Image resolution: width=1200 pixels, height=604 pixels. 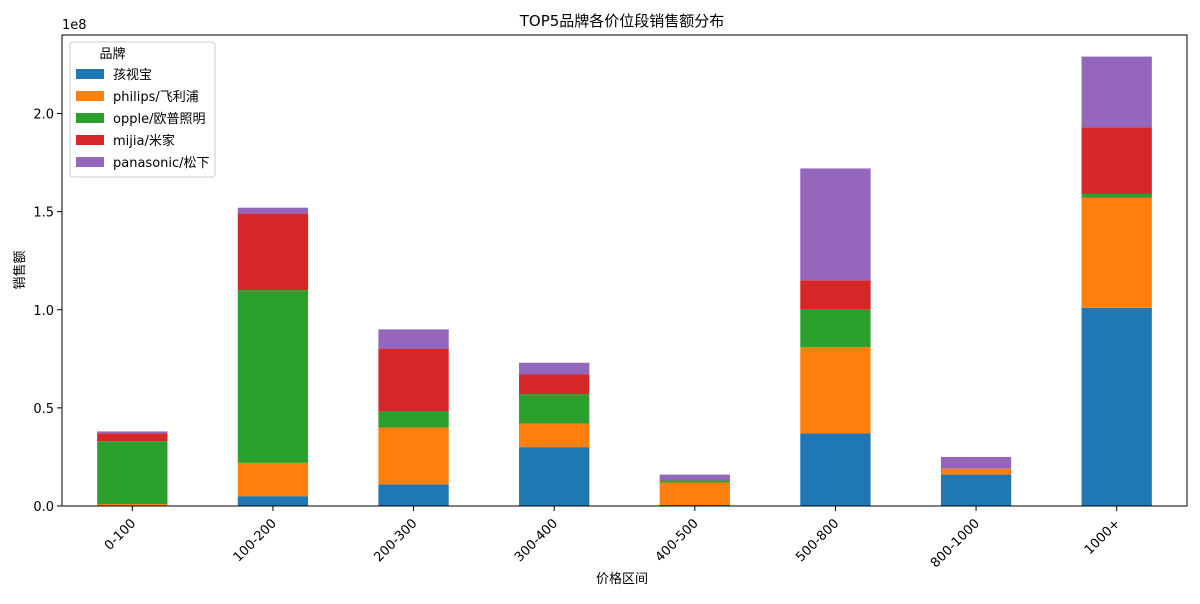 What do you see at coordinates (43, 409) in the screenshot?
I see `y-tick-label: 0.5` at bounding box center [43, 409].